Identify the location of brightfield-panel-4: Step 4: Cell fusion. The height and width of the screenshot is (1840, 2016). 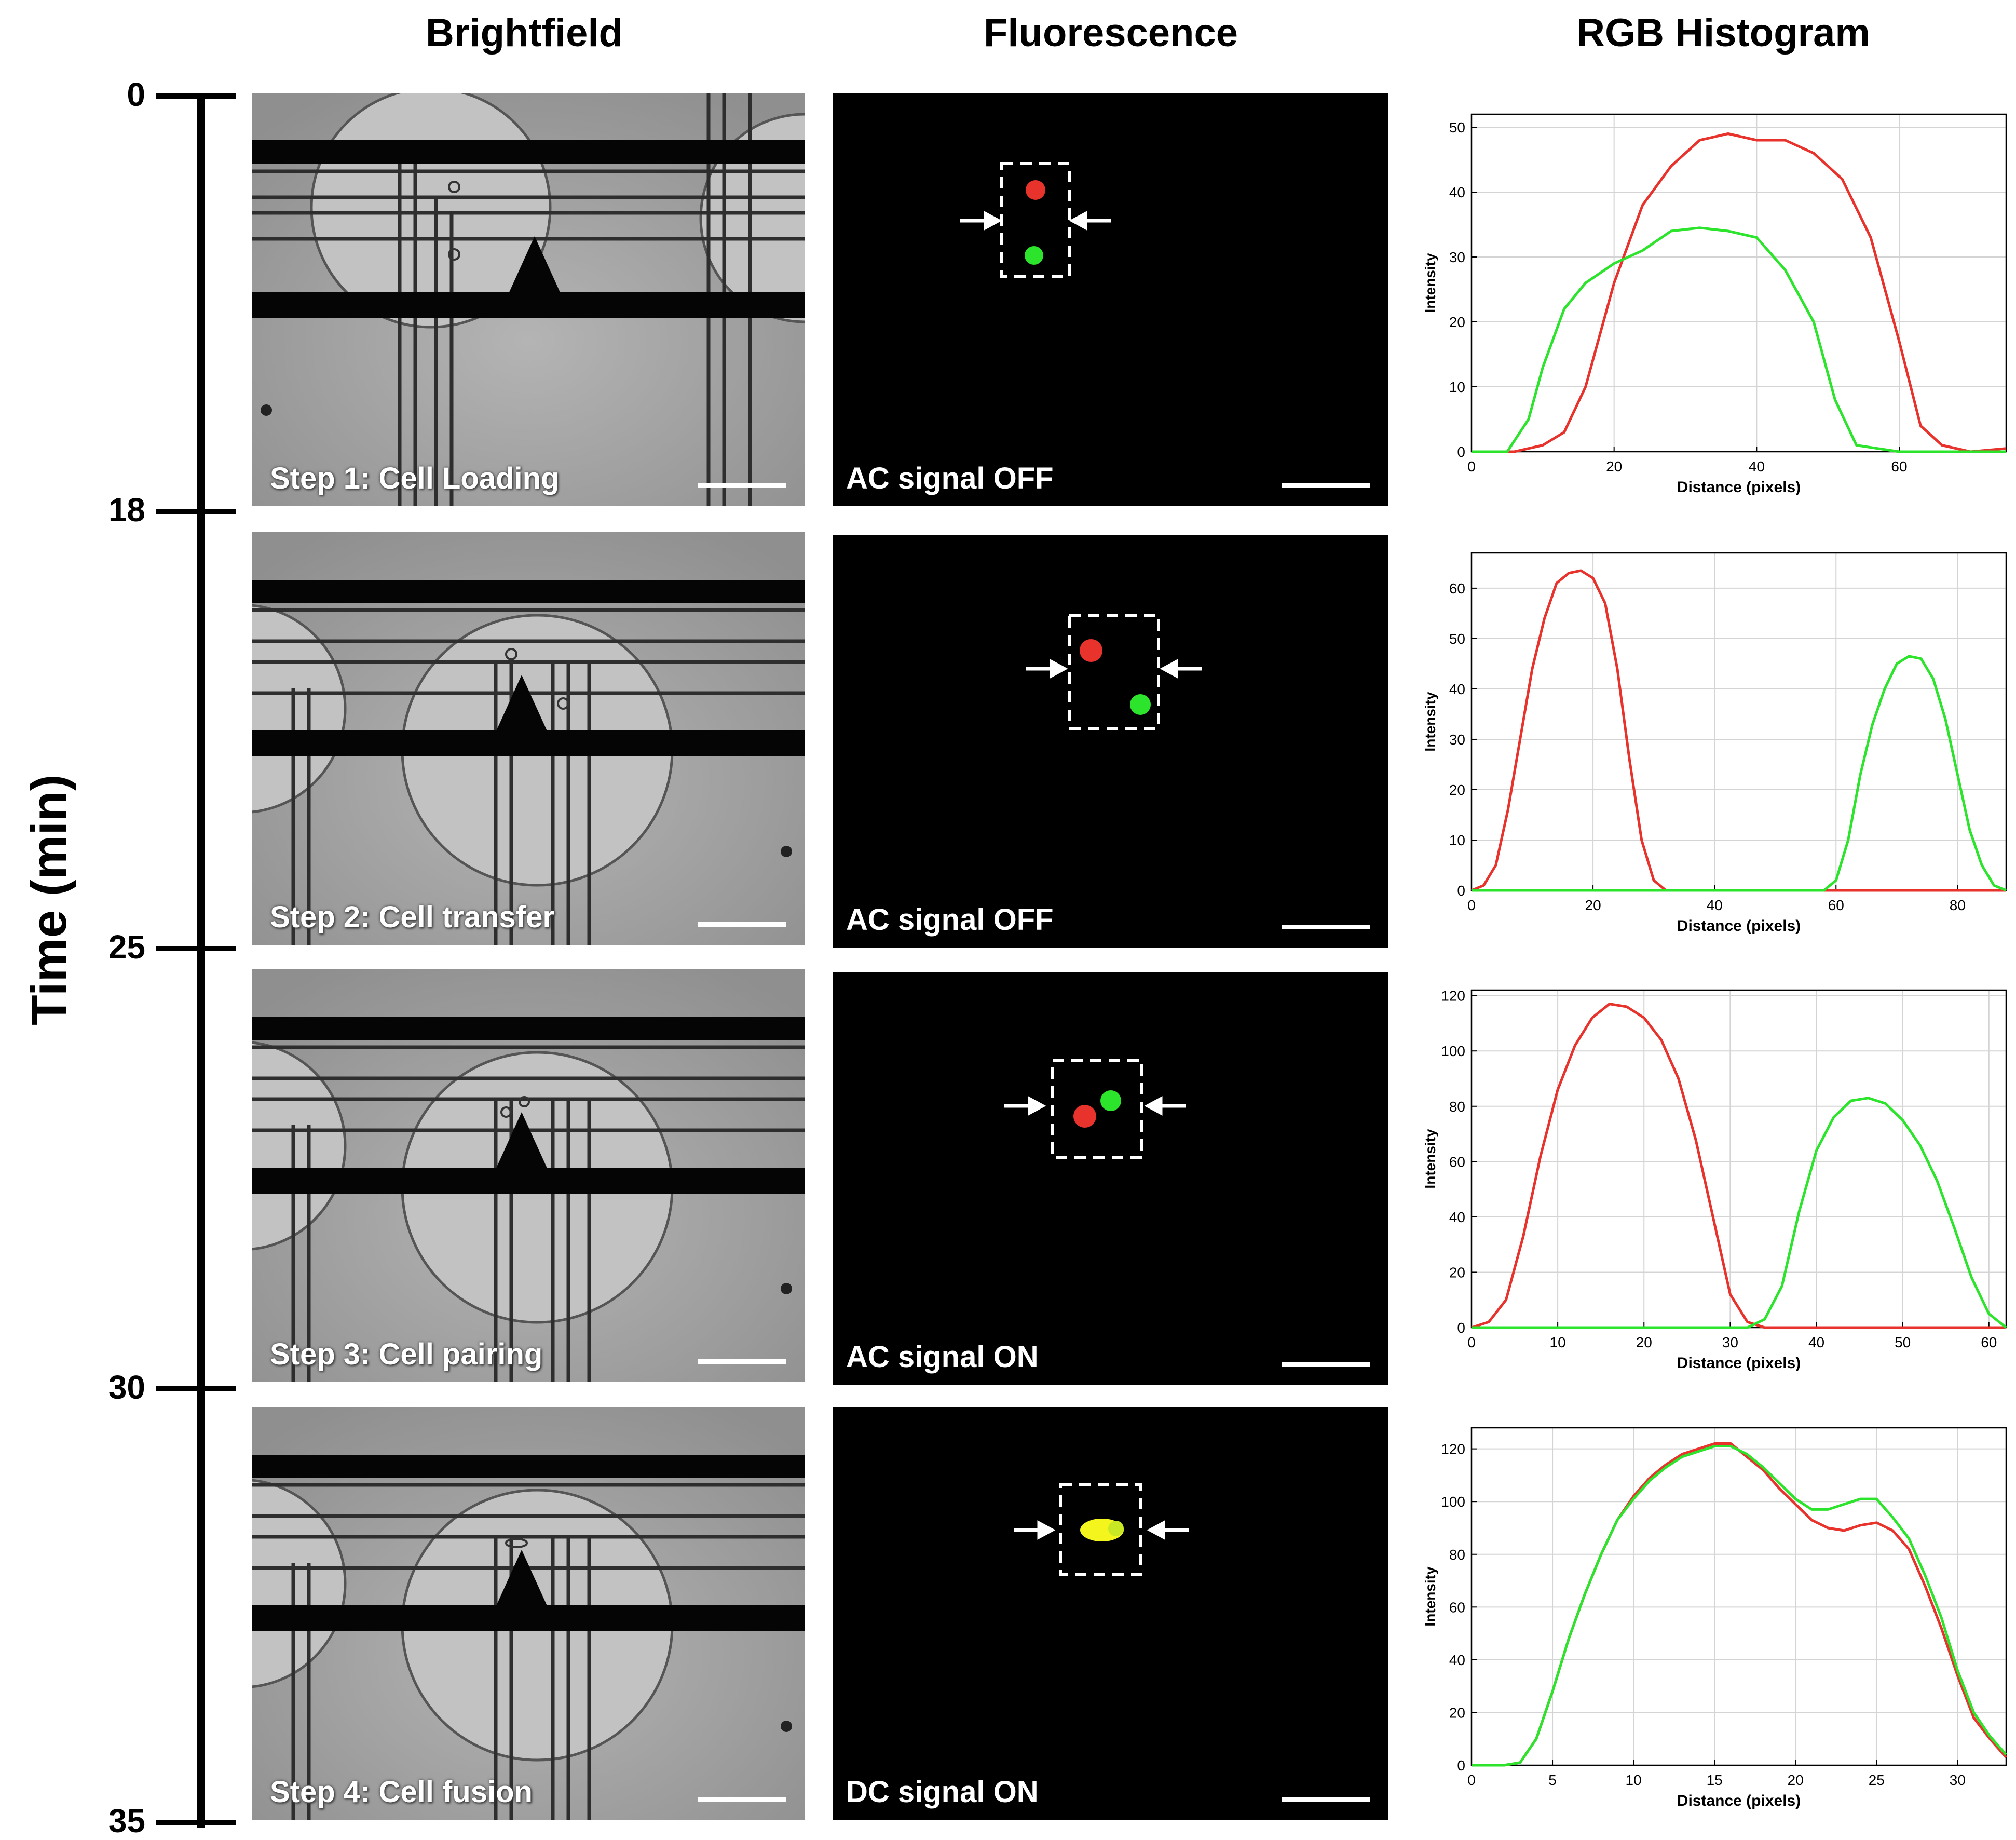
(529, 1613).